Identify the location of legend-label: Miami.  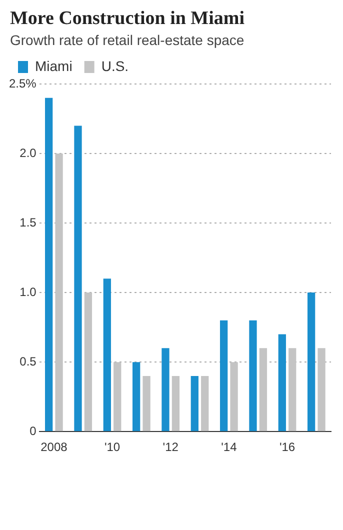
(53, 66).